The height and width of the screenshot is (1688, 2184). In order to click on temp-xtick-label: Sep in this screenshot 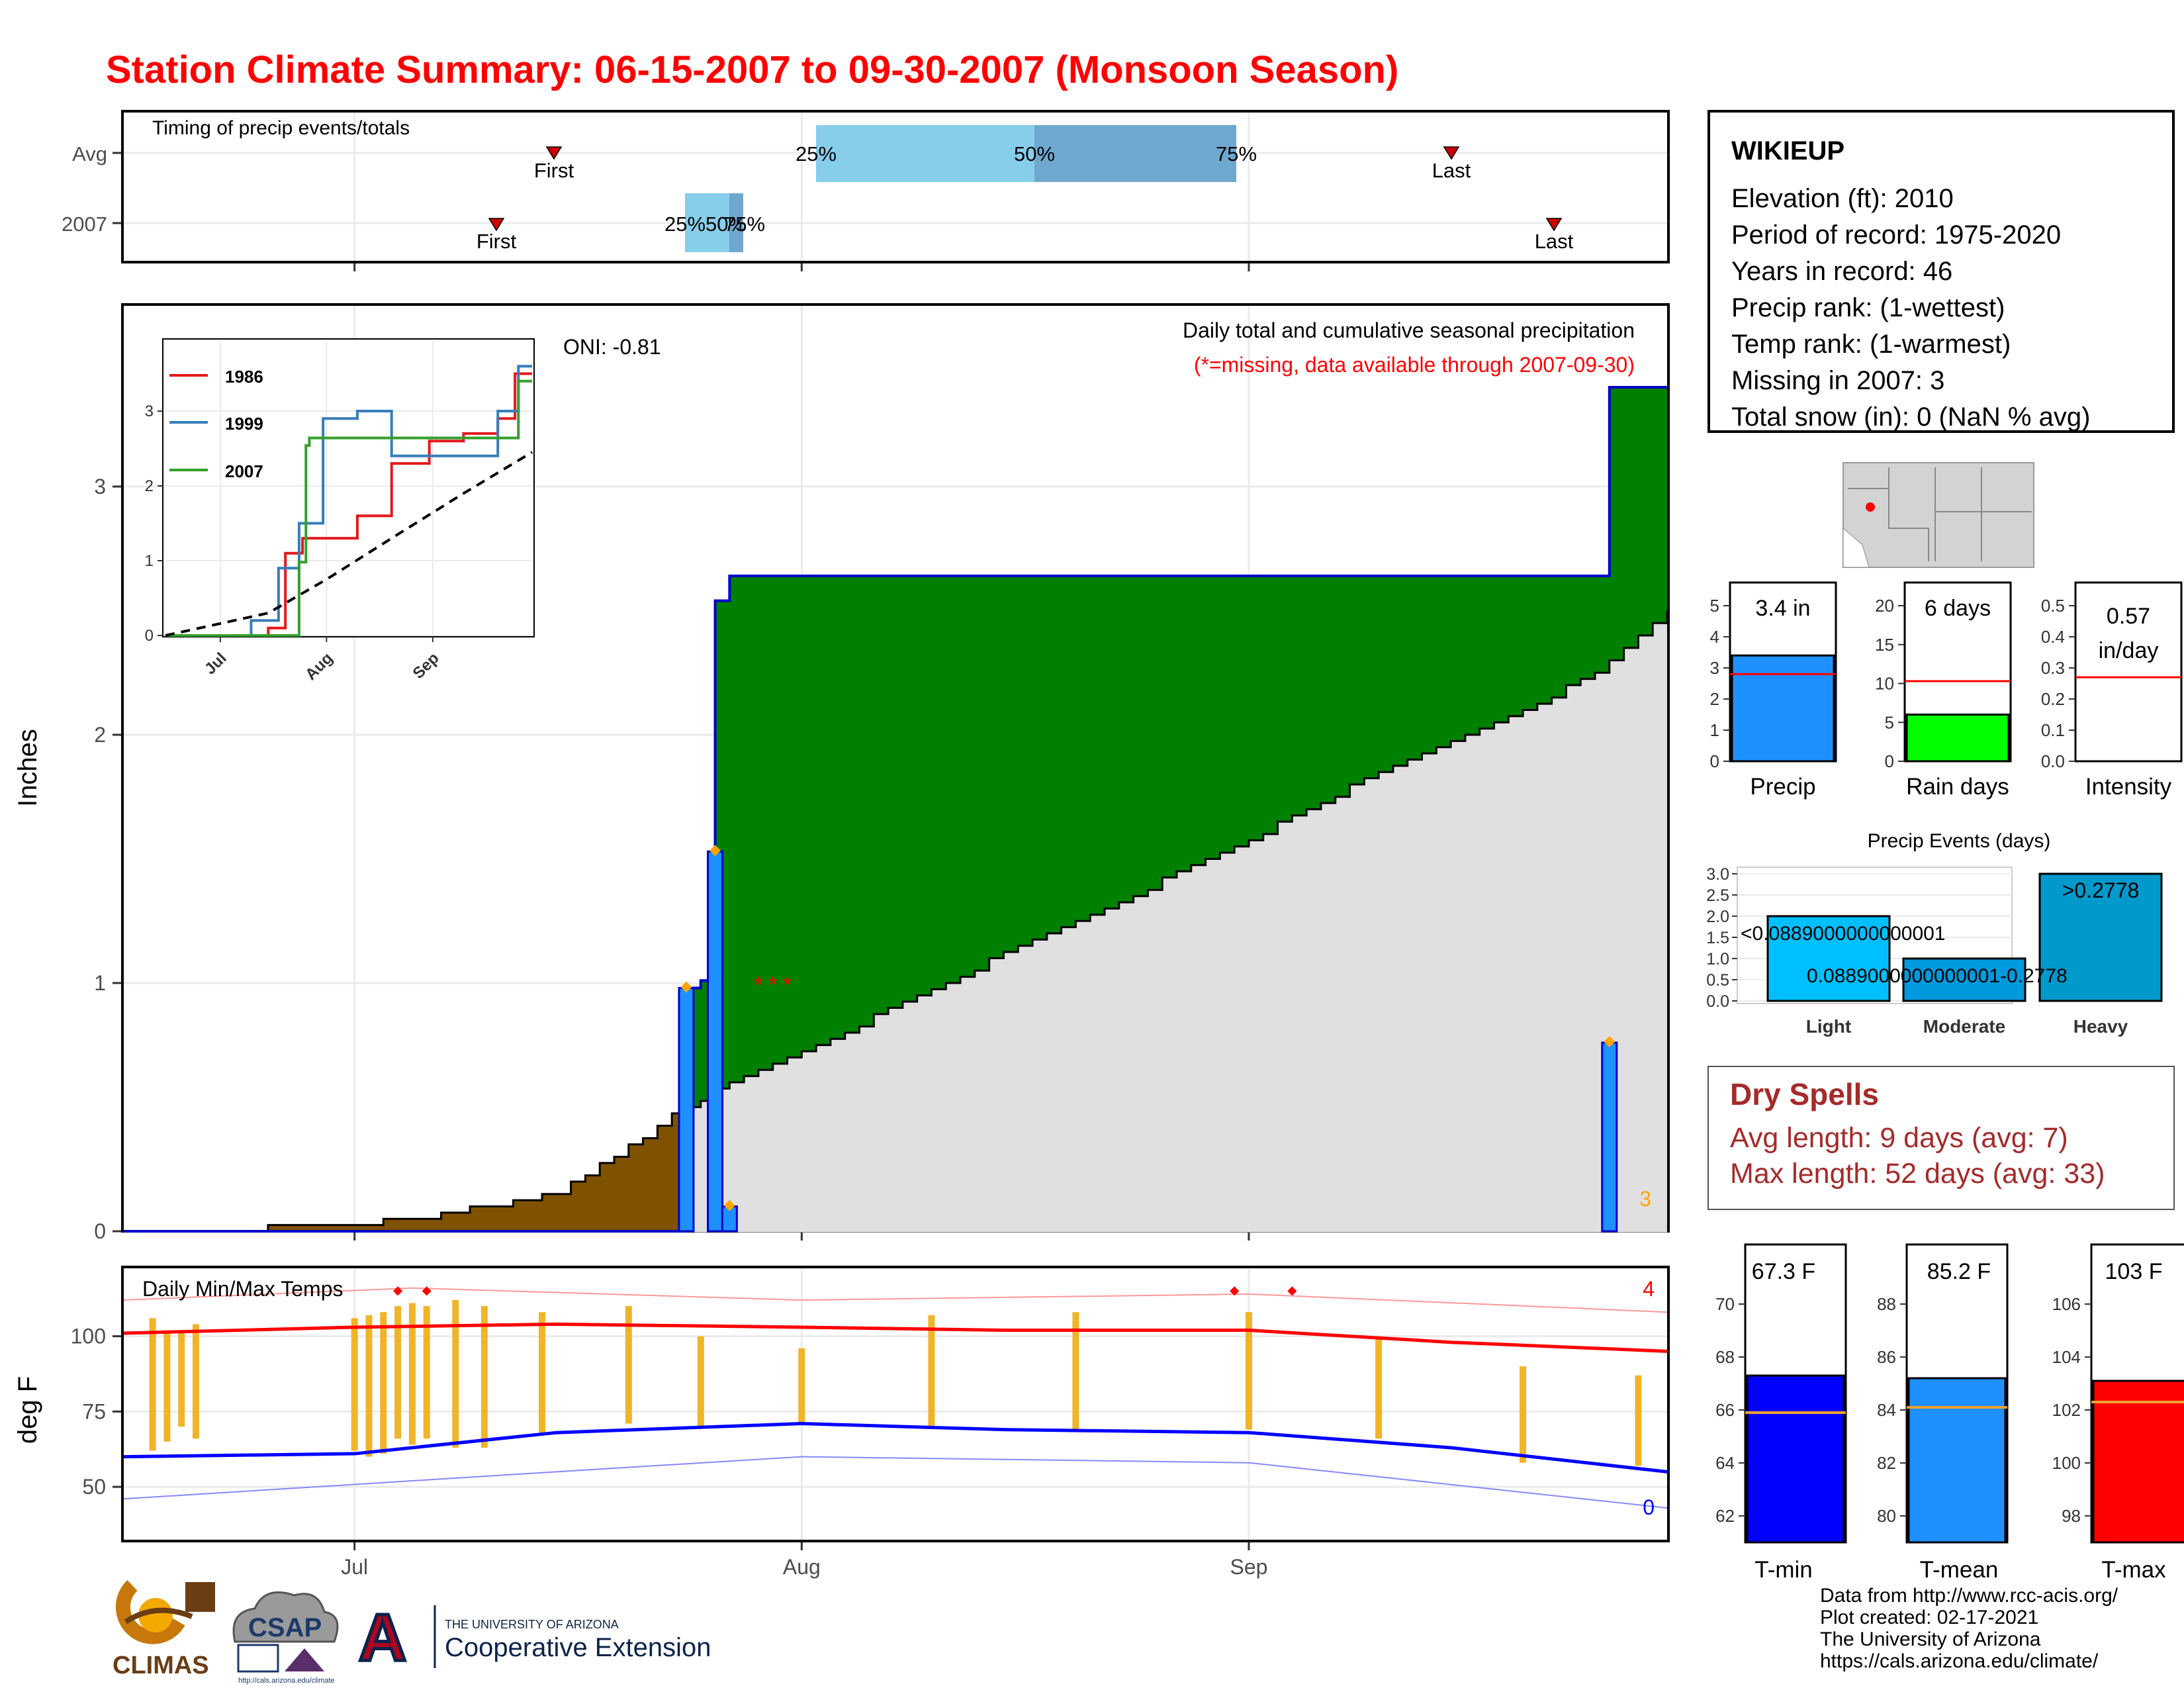, I will do `click(1248, 1567)`.